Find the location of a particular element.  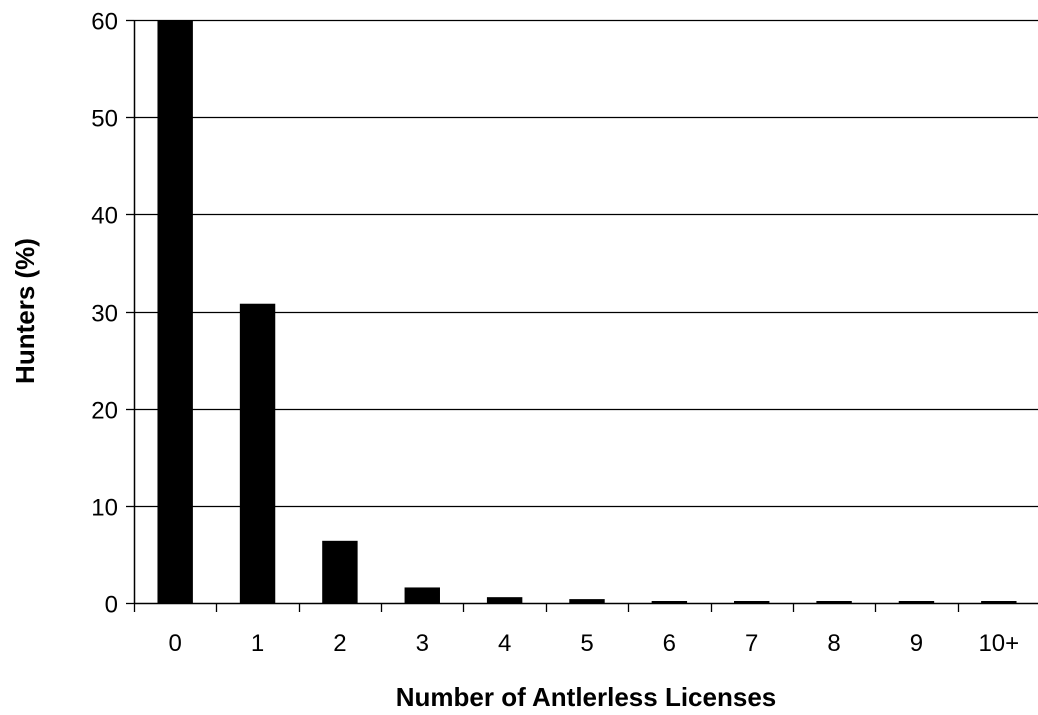

x-tick-label-10+: 10+ is located at coordinates (998, 643).